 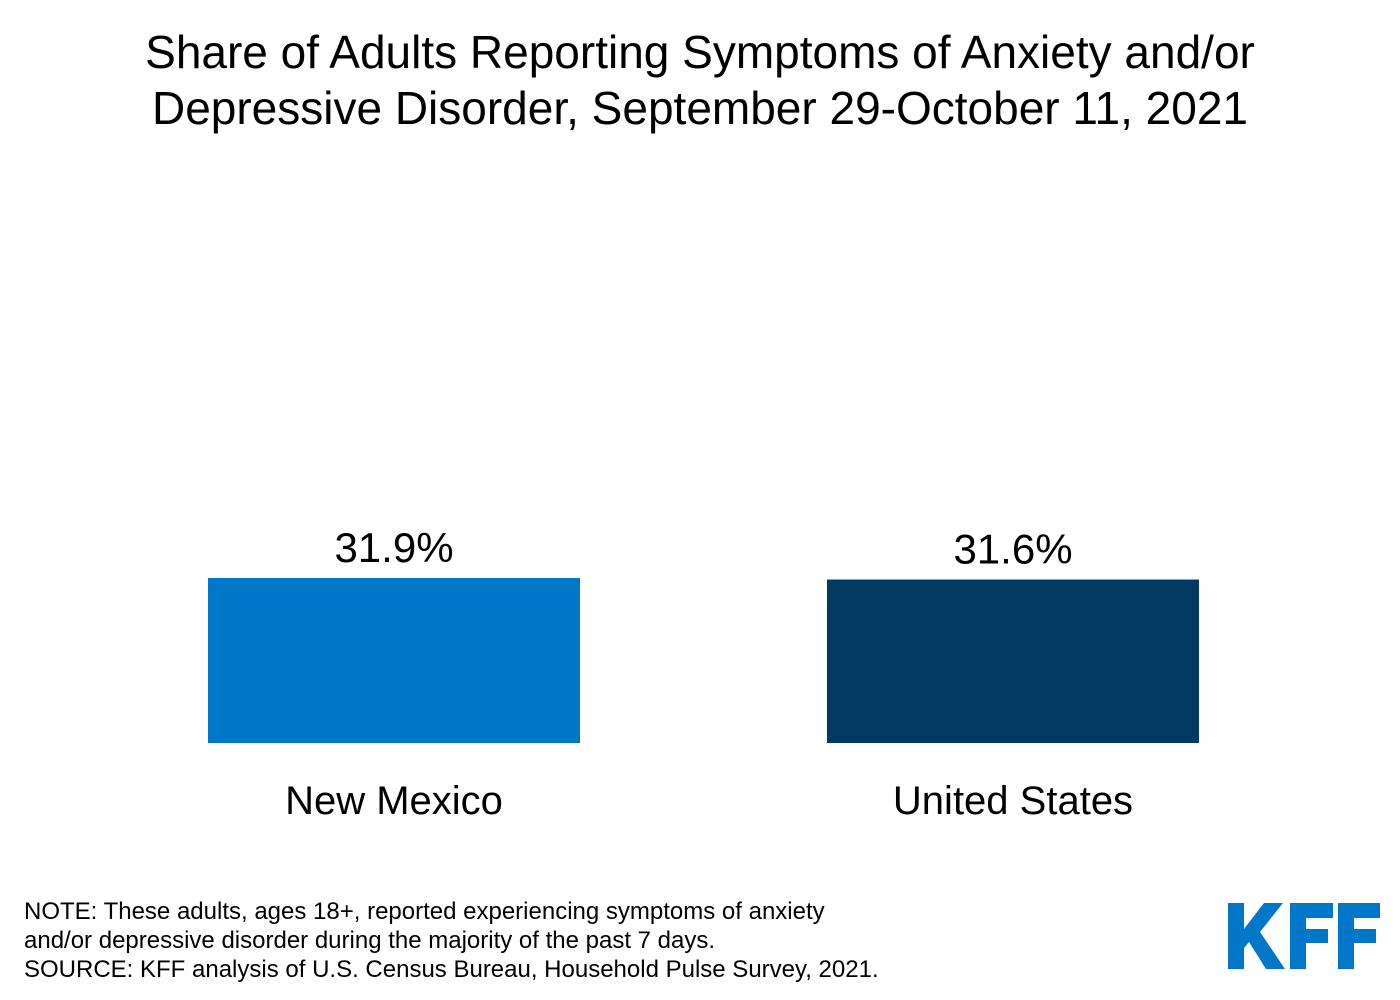 I want to click on logo-letter-k, so click(x=1256, y=936).